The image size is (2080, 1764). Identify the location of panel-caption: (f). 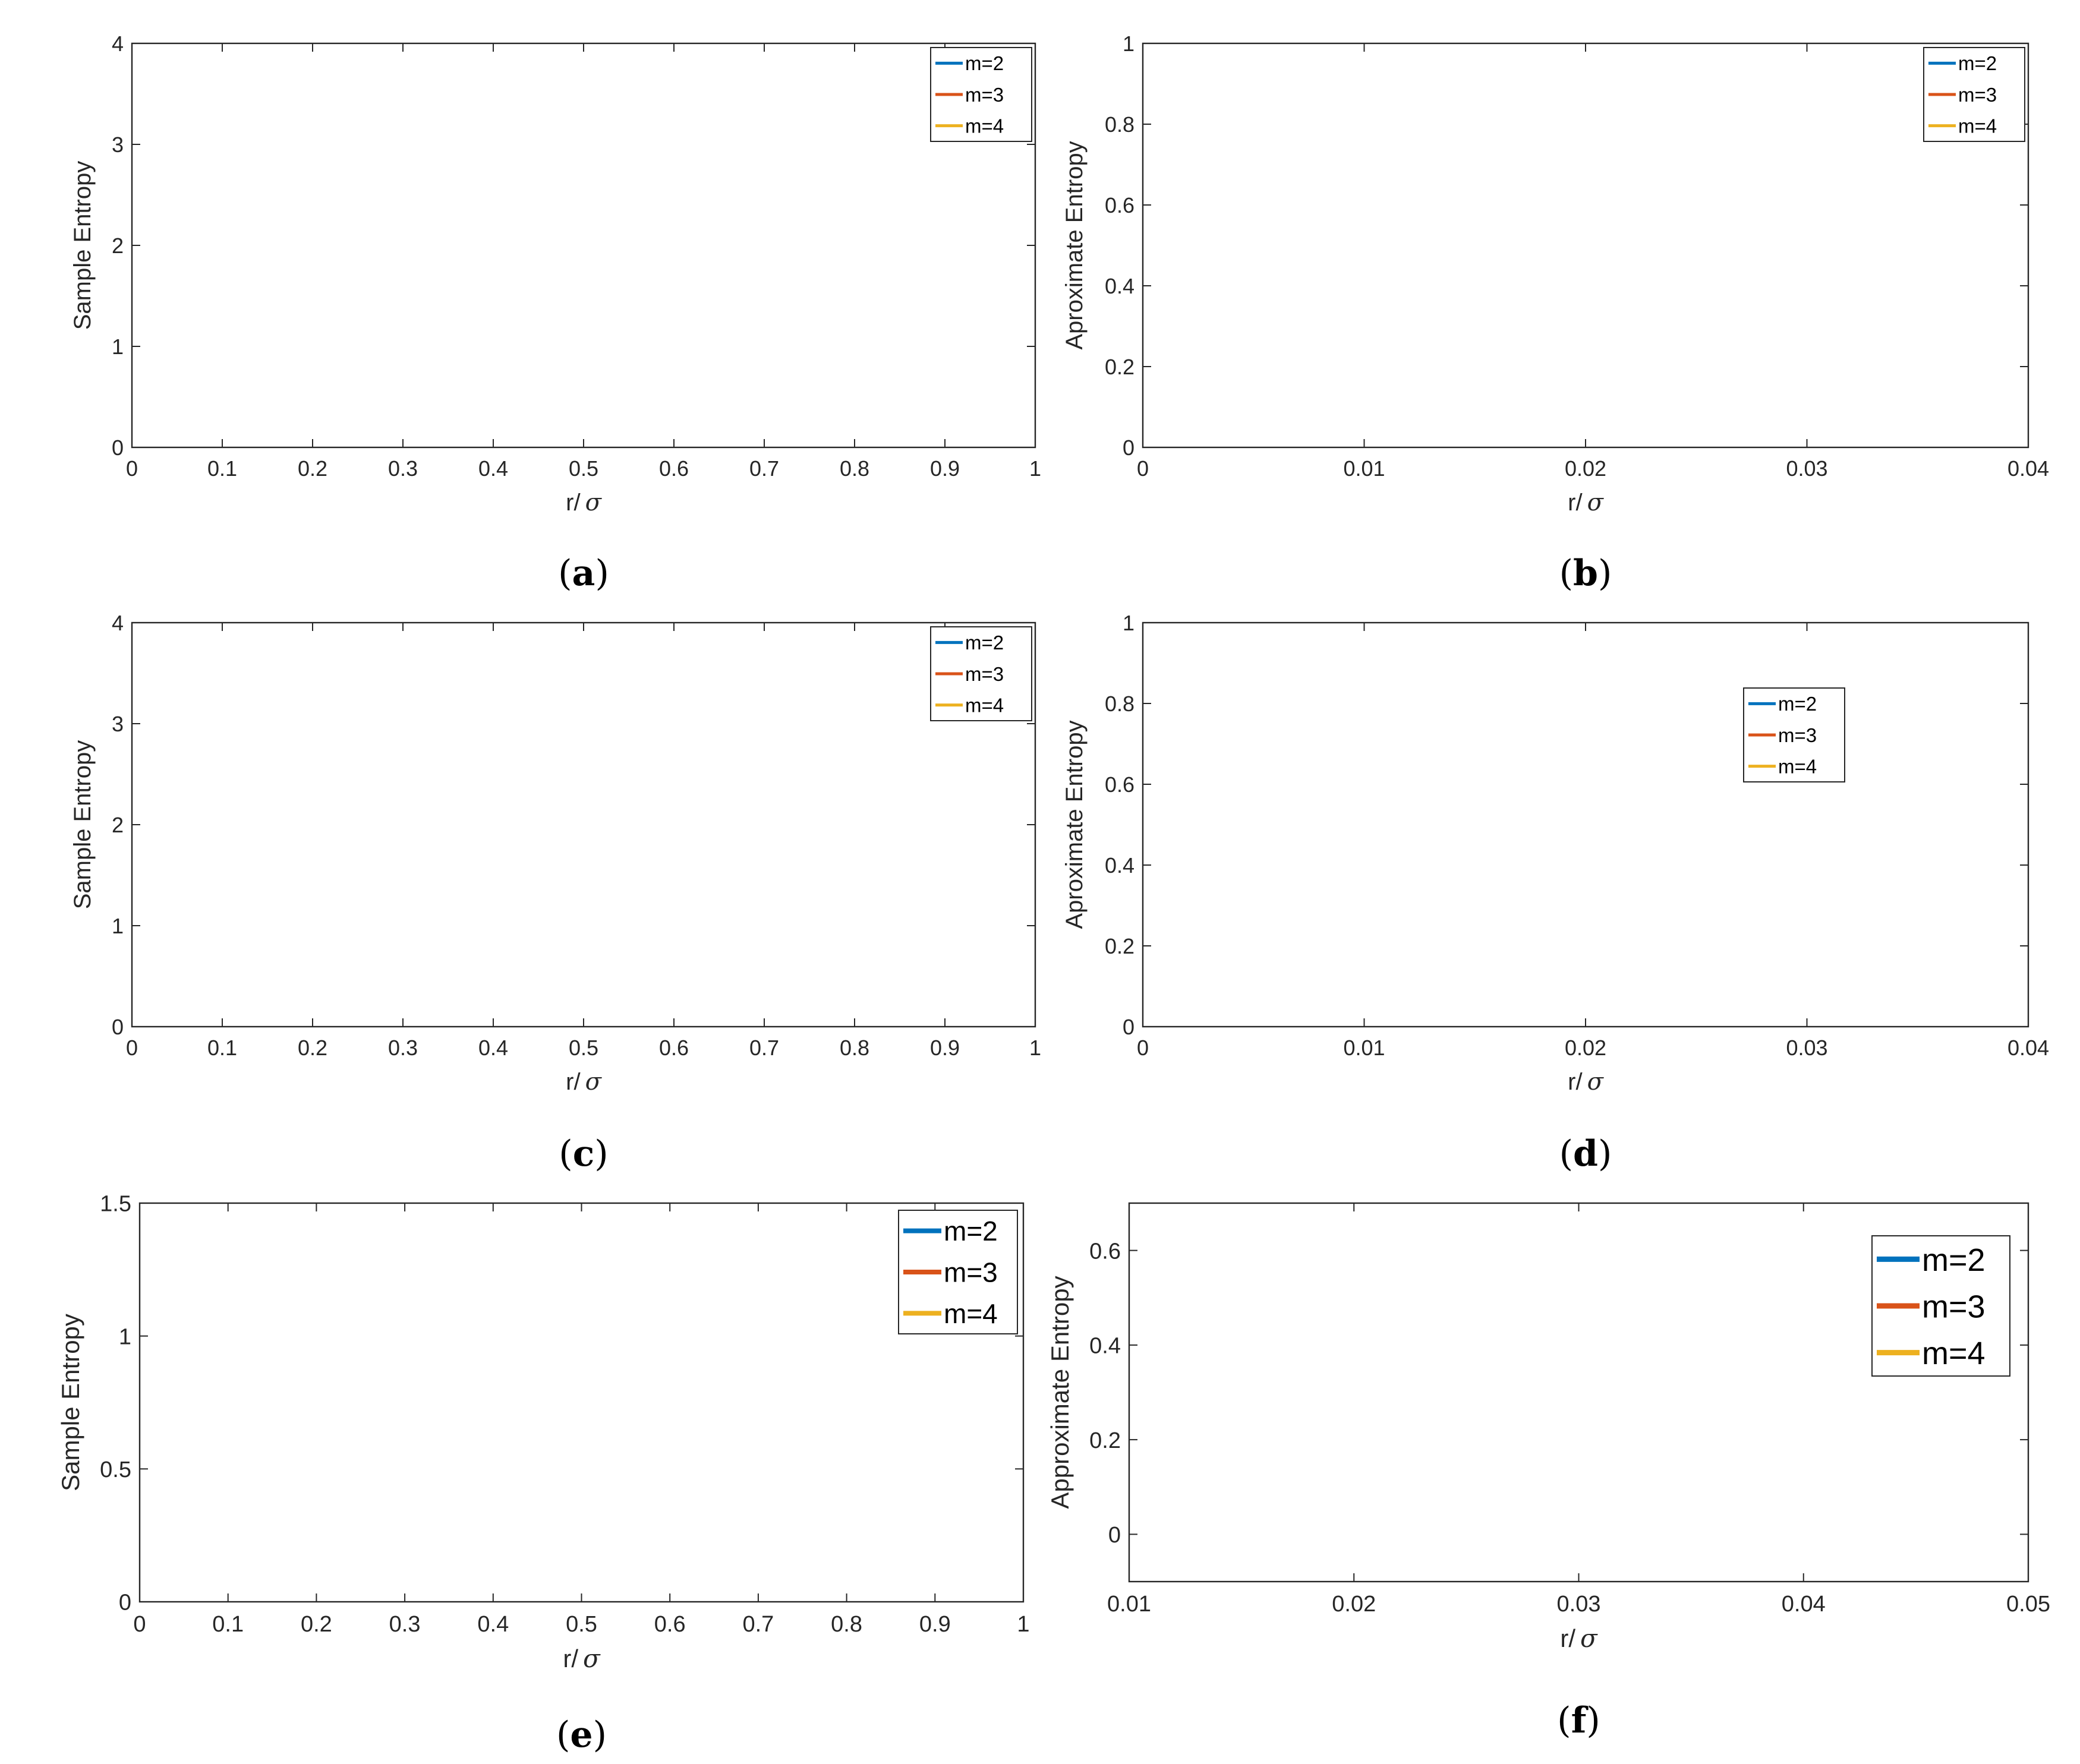
(1578, 1720).